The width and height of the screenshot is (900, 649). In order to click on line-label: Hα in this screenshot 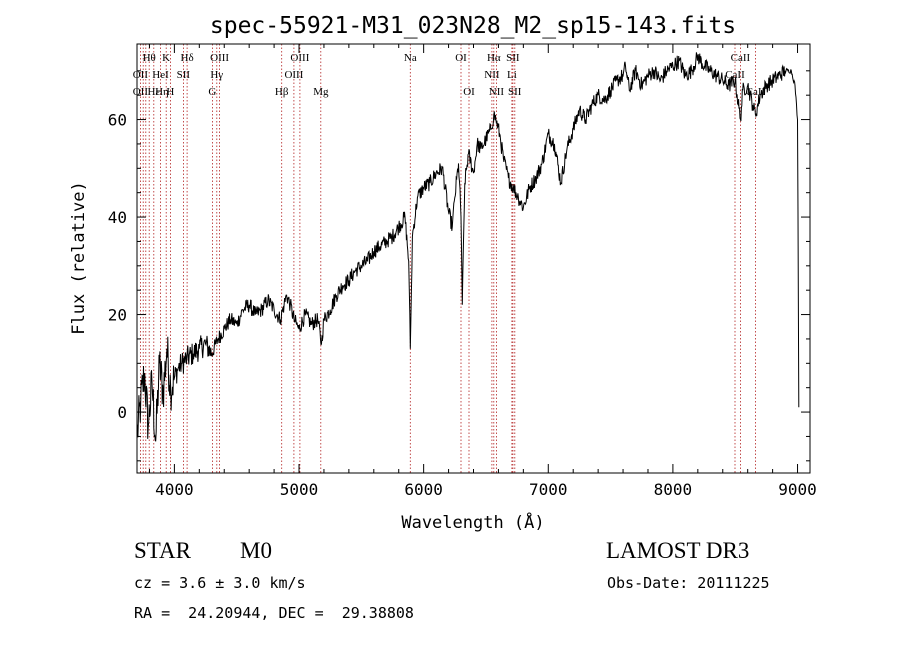, I will do `click(494, 58)`.